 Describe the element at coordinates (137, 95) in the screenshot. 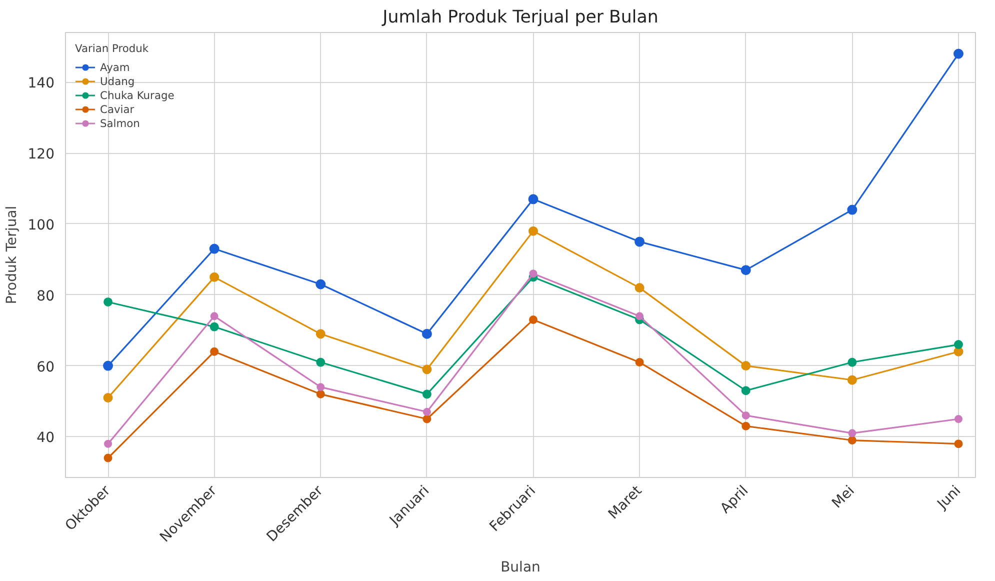

I see `legend-label: Chuka Kurage` at that location.